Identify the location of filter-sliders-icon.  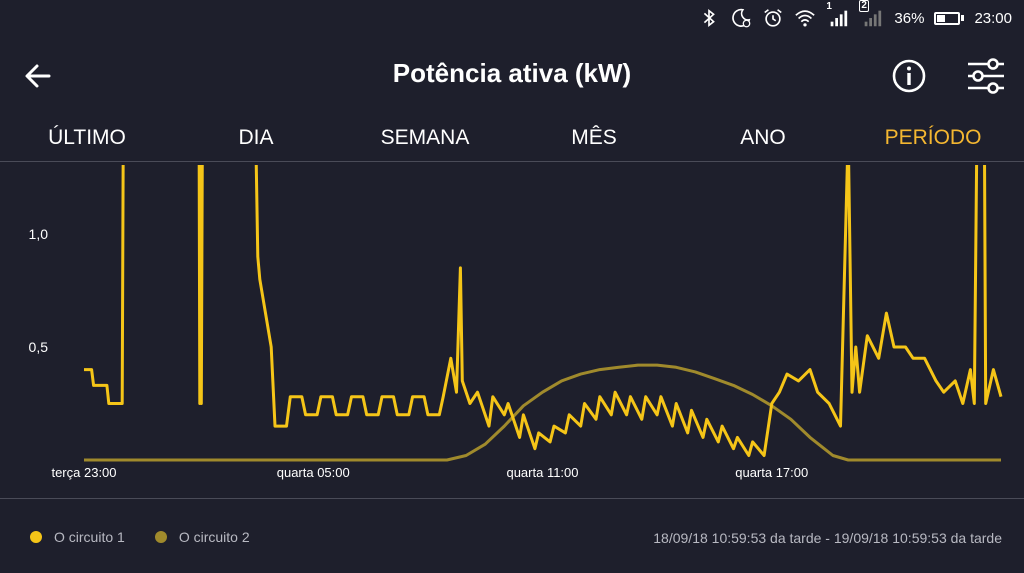
(986, 76).